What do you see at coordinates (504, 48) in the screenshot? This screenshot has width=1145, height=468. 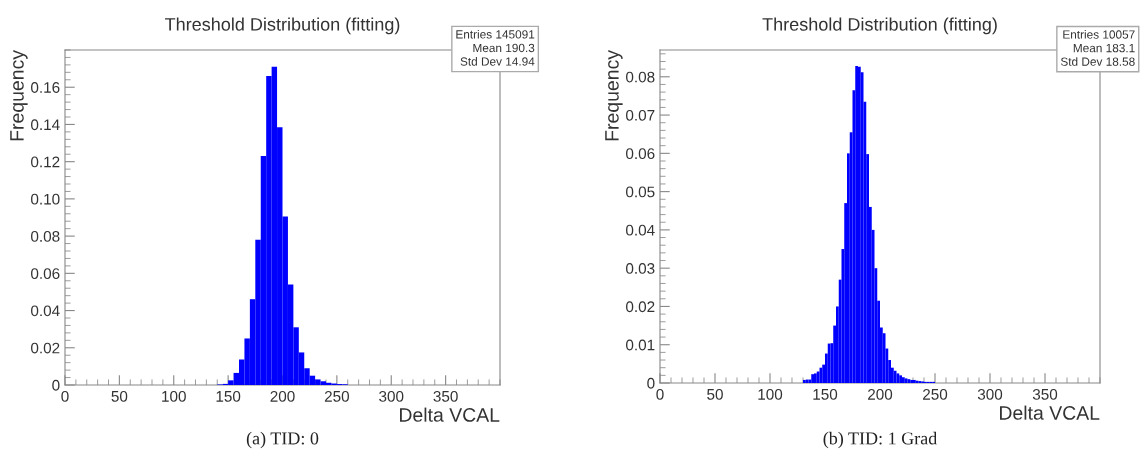 I see `annotation: Mean 190.3` at bounding box center [504, 48].